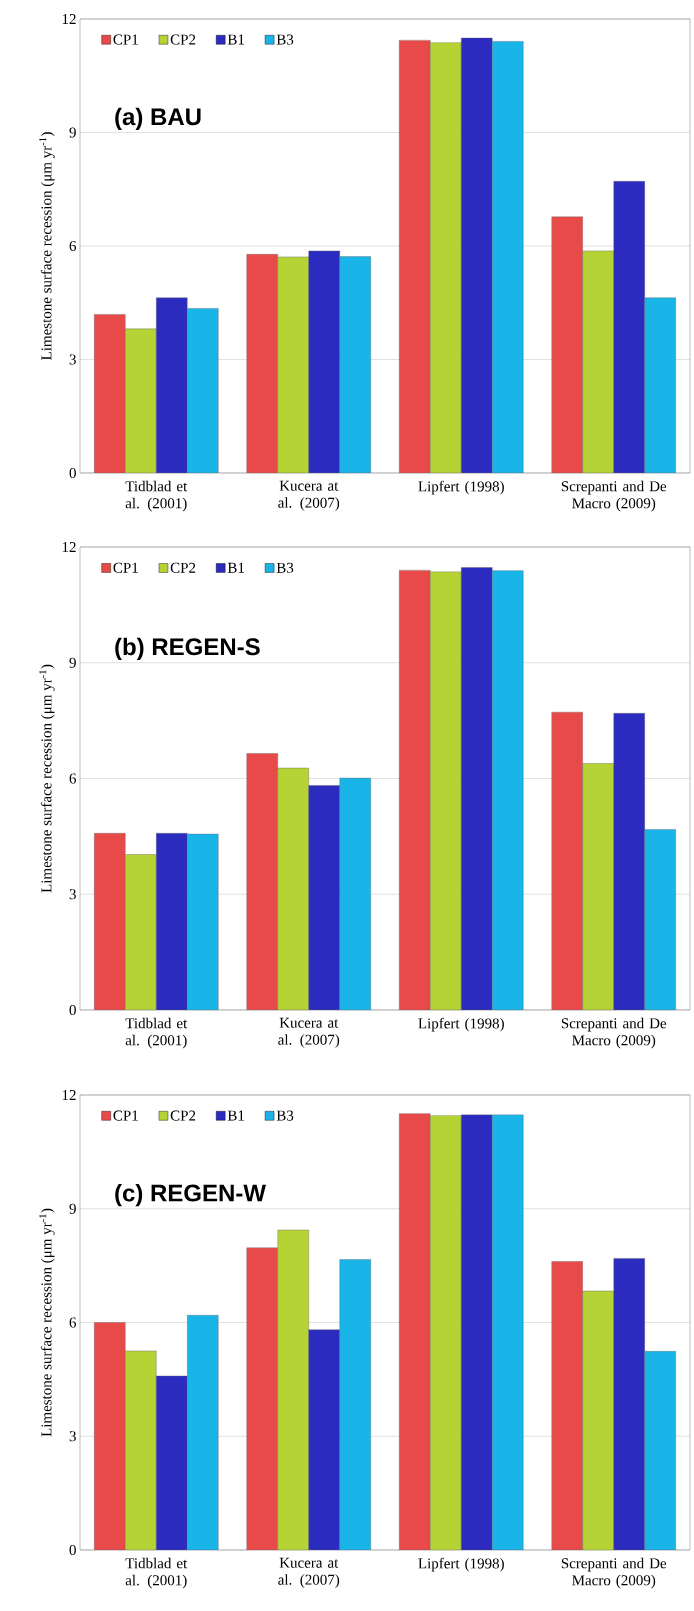 The image size is (694, 1611). What do you see at coordinates (158, 119) in the screenshot?
I see `text: (a) BAU` at bounding box center [158, 119].